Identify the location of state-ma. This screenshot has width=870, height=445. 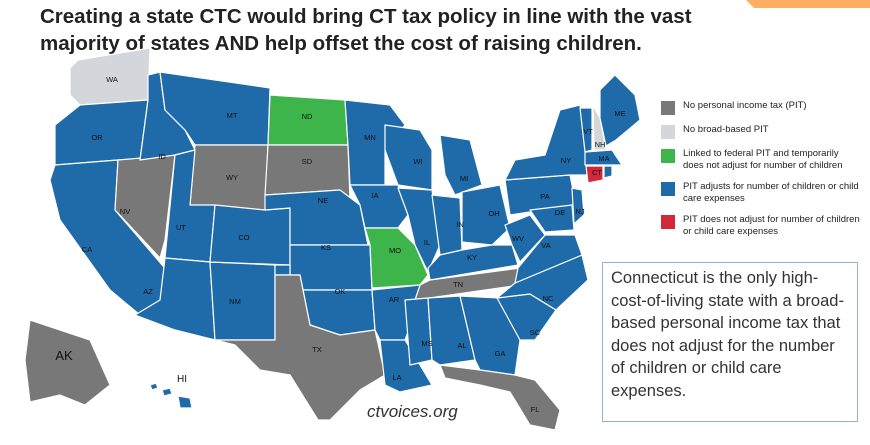
(603, 157).